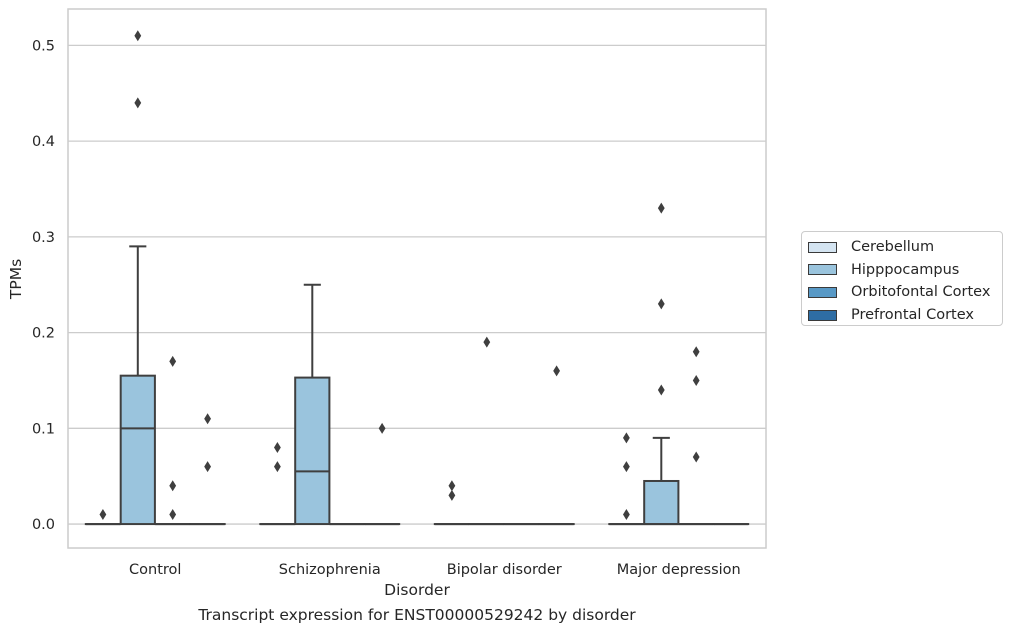 Image resolution: width=1014 pixels, height=634 pixels. What do you see at coordinates (893, 247) in the screenshot?
I see `legend-label: Cerebellum` at bounding box center [893, 247].